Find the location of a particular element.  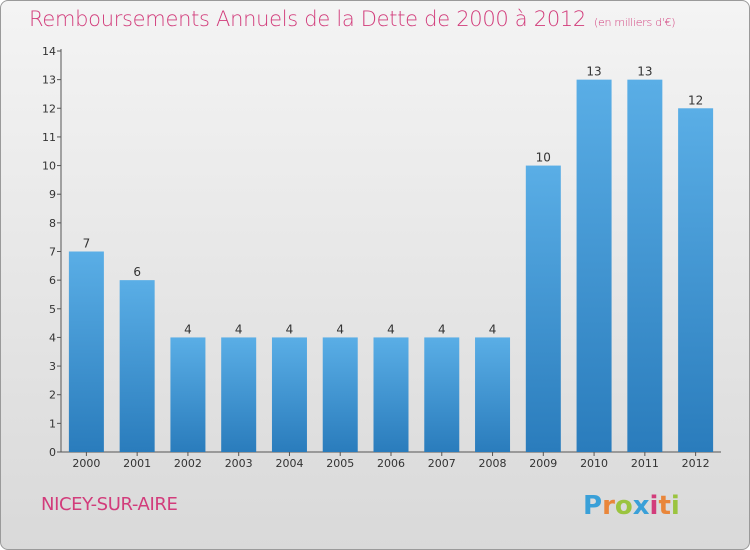

y-tick-label: 1 is located at coordinates (52, 423).